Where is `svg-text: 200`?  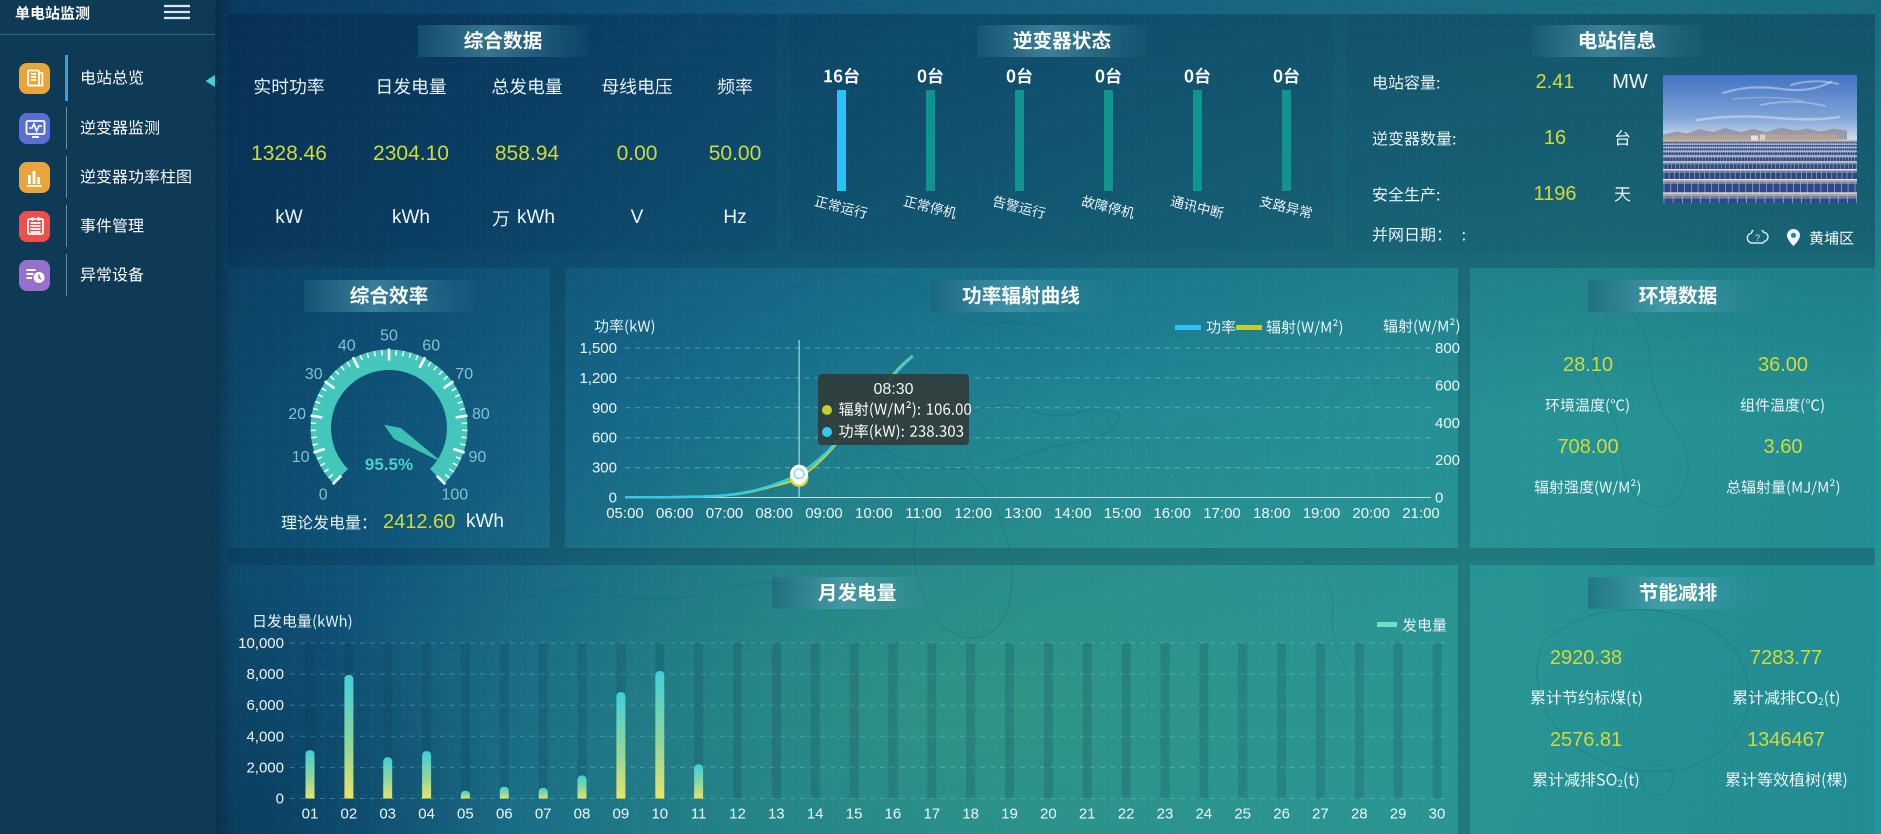 svg-text: 200 is located at coordinates (1447, 460).